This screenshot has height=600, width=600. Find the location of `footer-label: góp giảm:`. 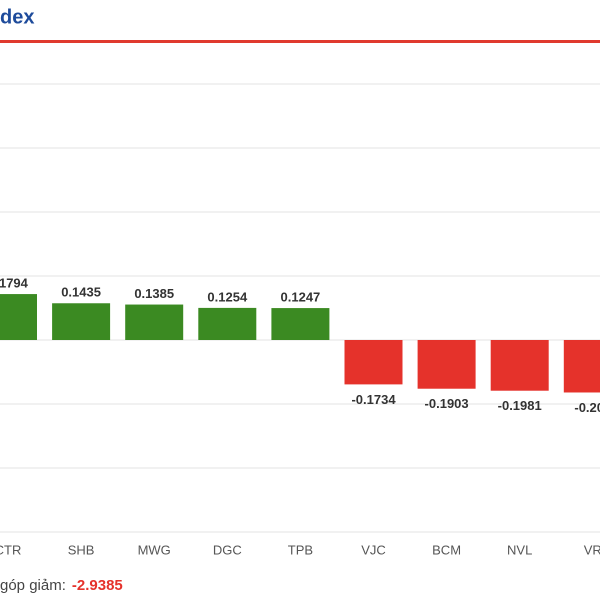

footer-label: góp giảm: is located at coordinates (33, 585).